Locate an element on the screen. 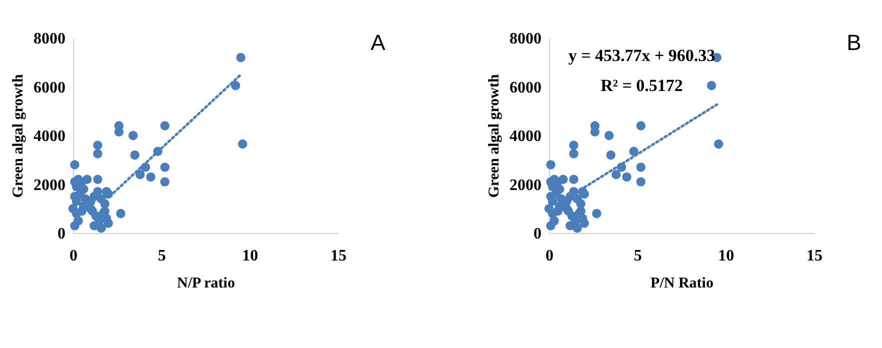 The image size is (882, 348). text: B is located at coordinates (854, 42).